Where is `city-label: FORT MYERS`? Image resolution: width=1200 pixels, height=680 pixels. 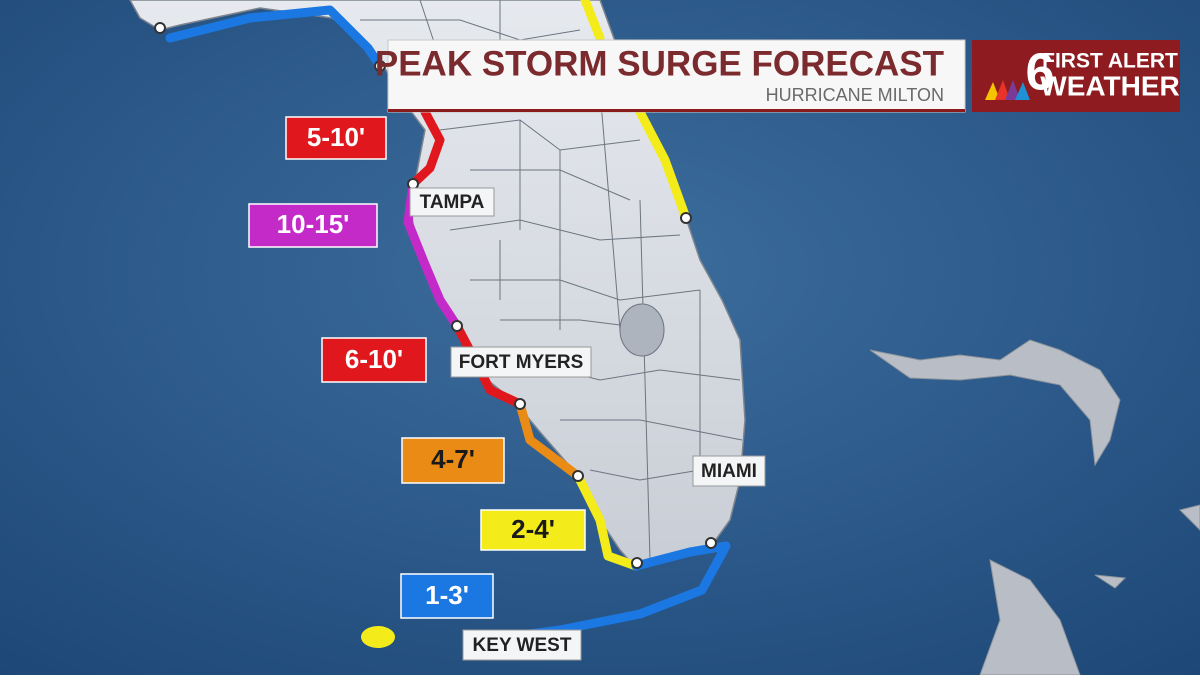 city-label: FORT MYERS is located at coordinates (521, 362).